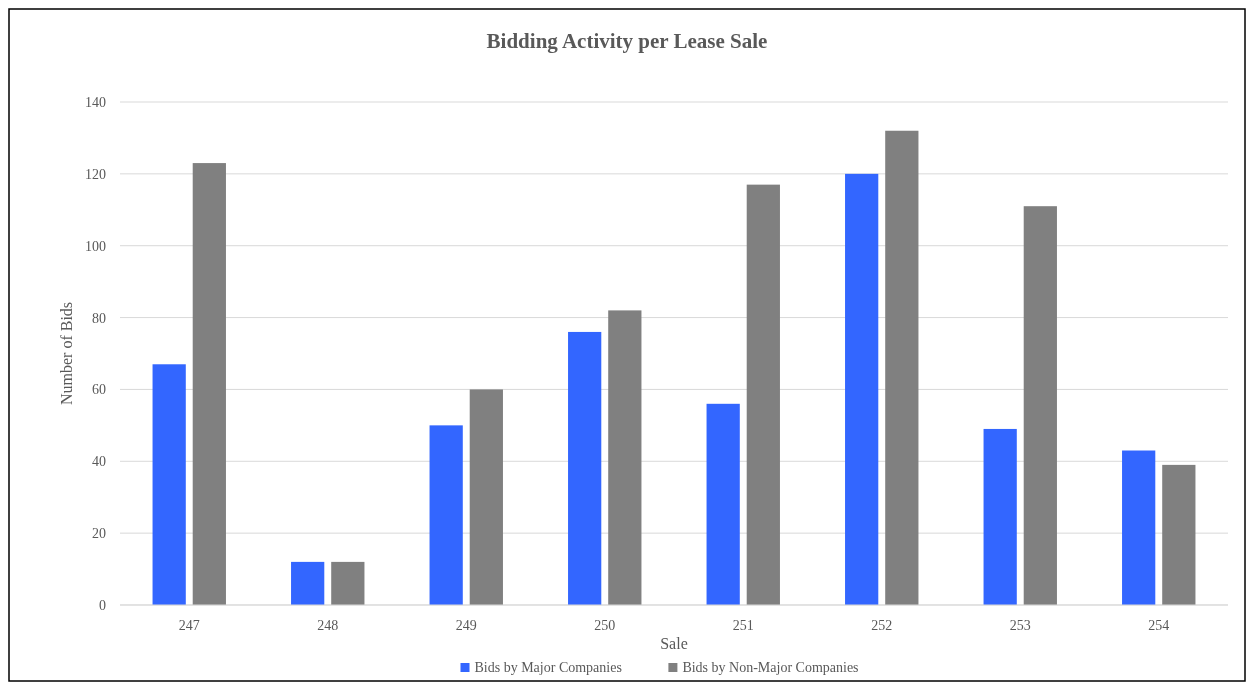  I want to click on x-tick-label: 247, so click(189, 625).